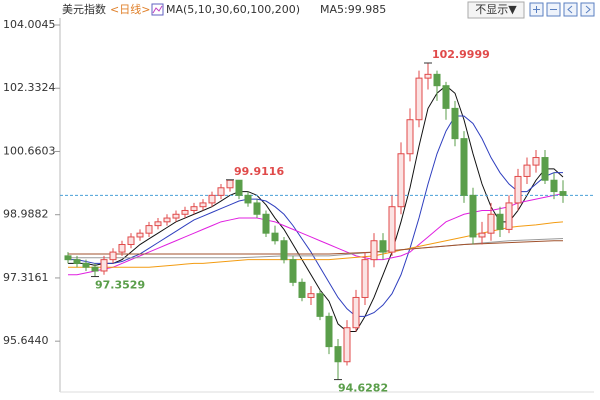 Image resolution: width=600 pixels, height=400 pixels. Describe the element at coordinates (120, 285) in the screenshot. I see `low-label: 97.3529` at that location.